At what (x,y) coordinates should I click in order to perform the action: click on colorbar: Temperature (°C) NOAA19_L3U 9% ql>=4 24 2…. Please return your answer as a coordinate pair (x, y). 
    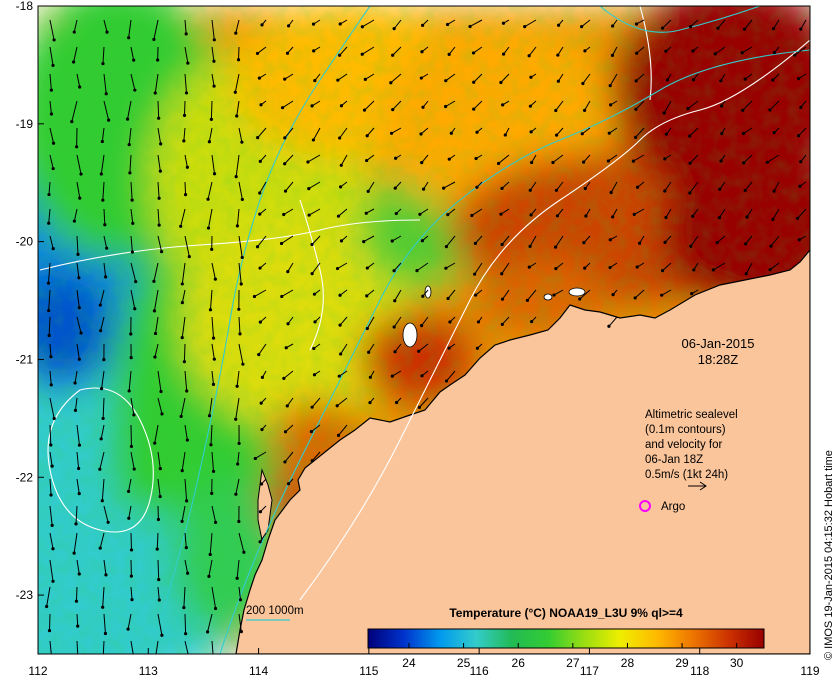
    Looking at the image, I should click on (566, 638).